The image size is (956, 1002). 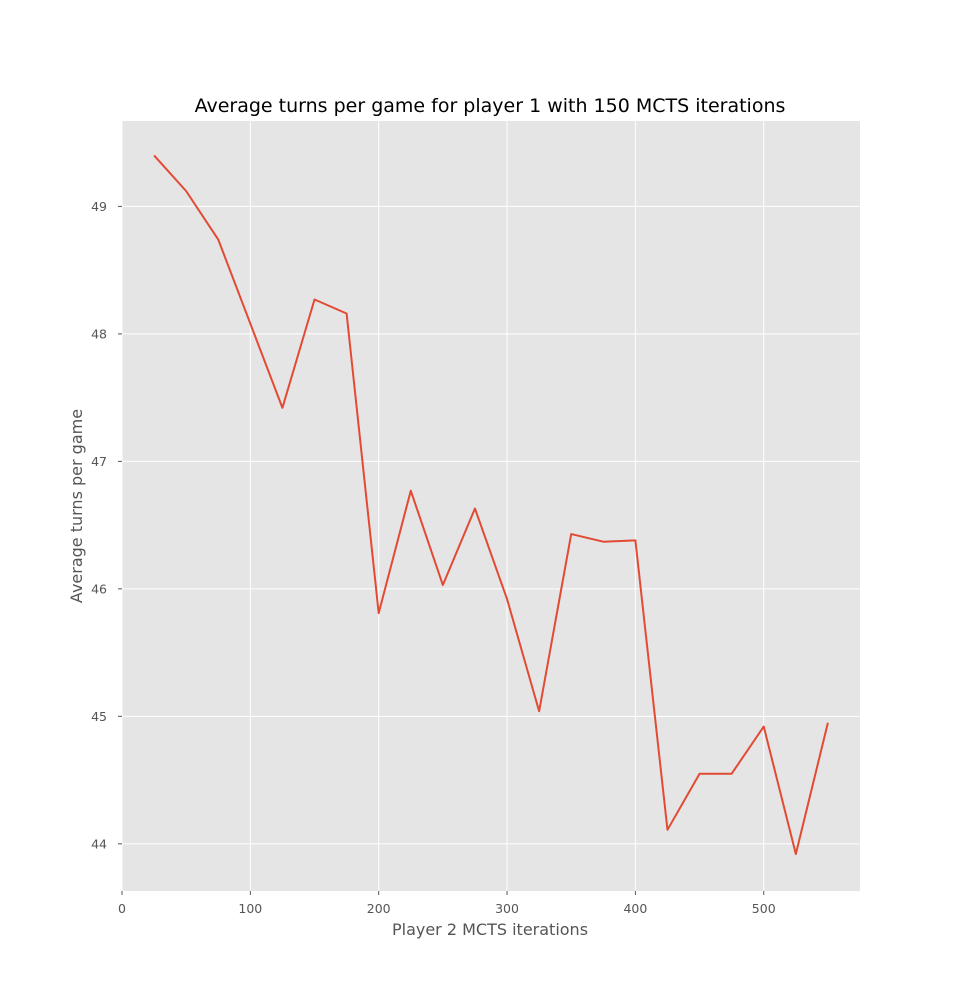 What do you see at coordinates (250, 908) in the screenshot?
I see `x-tick-label: 100` at bounding box center [250, 908].